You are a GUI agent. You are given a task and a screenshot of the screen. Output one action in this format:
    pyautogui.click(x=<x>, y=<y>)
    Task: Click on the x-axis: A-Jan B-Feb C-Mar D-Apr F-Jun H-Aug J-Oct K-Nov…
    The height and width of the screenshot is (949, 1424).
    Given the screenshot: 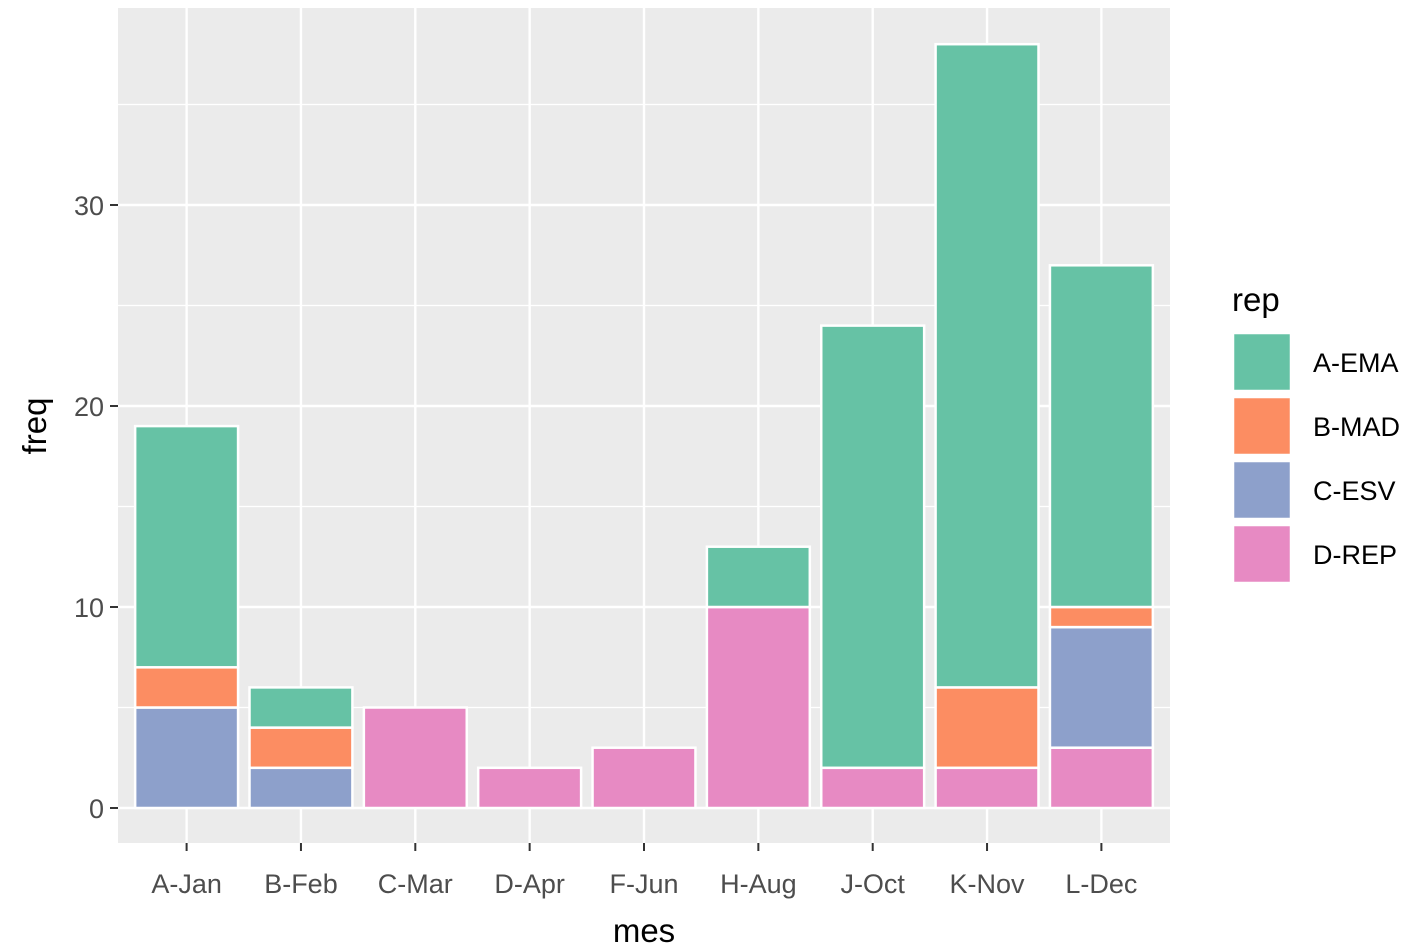 What is the action you would take?
    pyautogui.click(x=644, y=871)
    